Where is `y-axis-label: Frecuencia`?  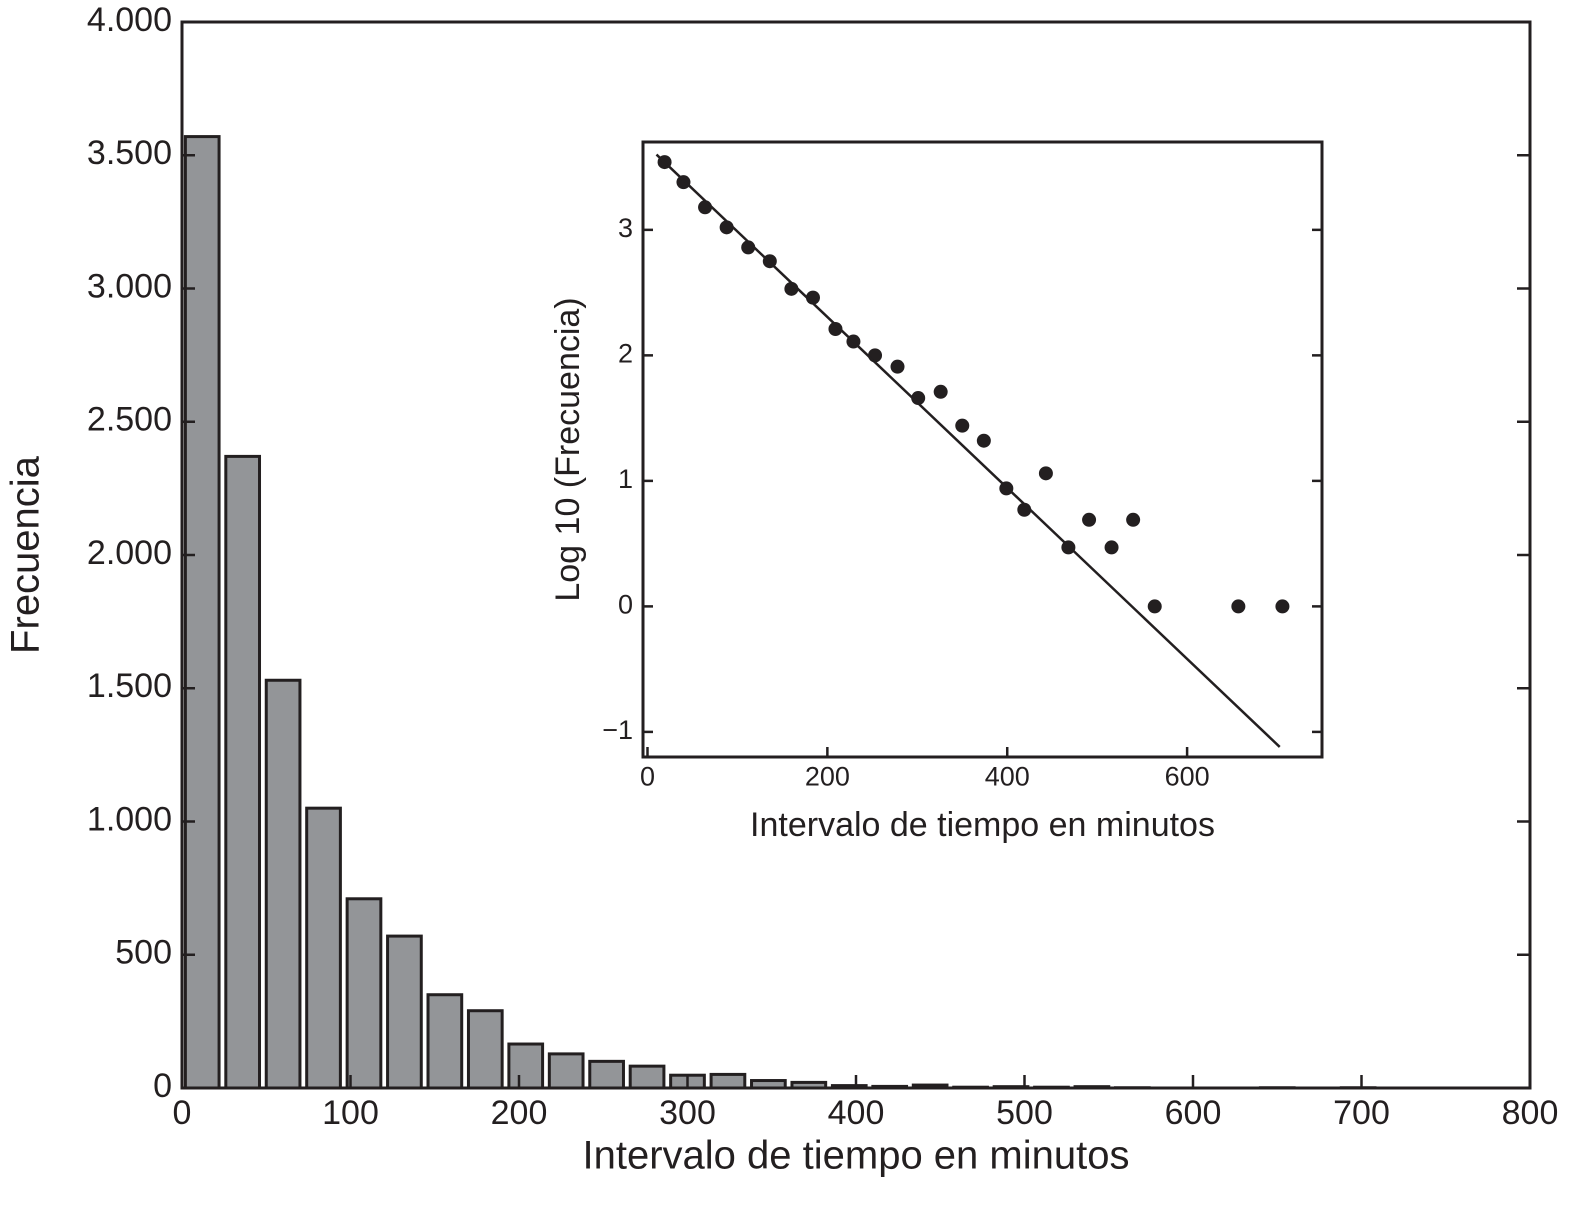
y-axis-label: Frecuencia is located at coordinates (26, 554).